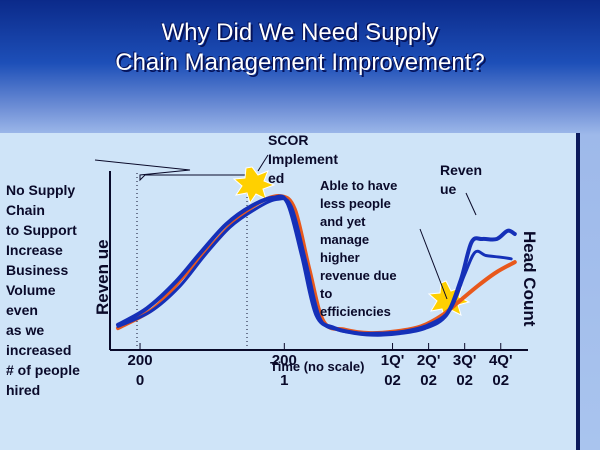 This screenshot has width=600, height=450. I want to click on annotation-revenue-line: Reven, so click(461, 170).